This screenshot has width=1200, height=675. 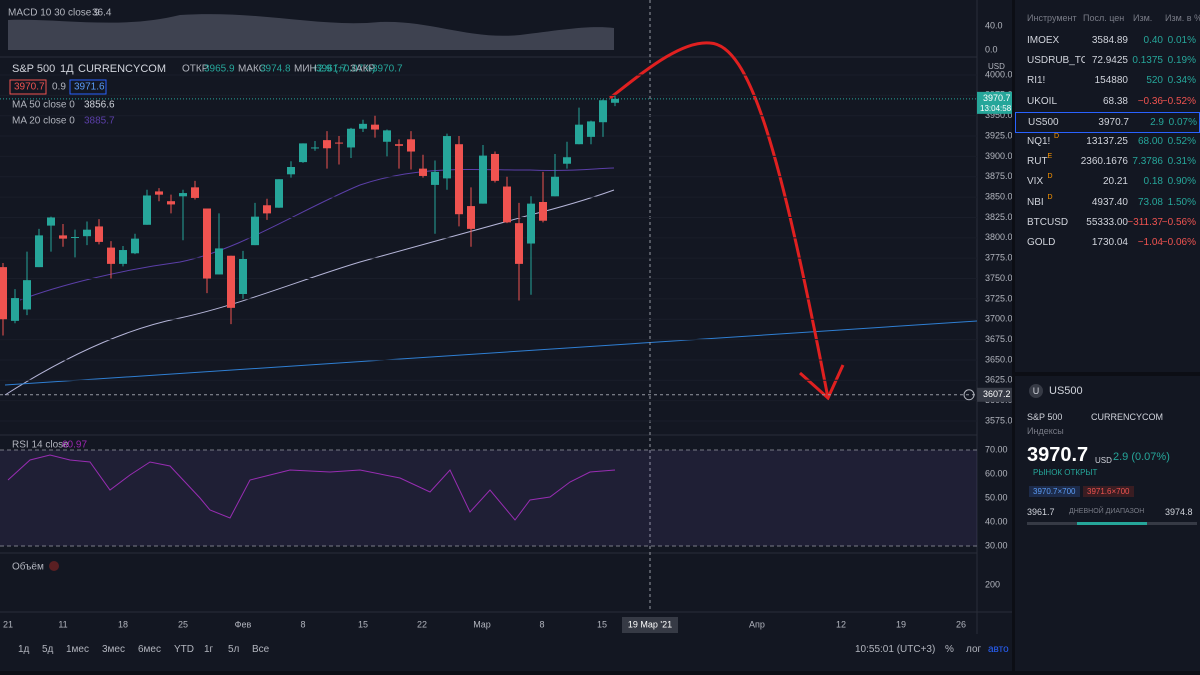 I want to click on watchlist-row: UKOIL 68.38 −0.36 −0.52%, so click(x=1106, y=101).